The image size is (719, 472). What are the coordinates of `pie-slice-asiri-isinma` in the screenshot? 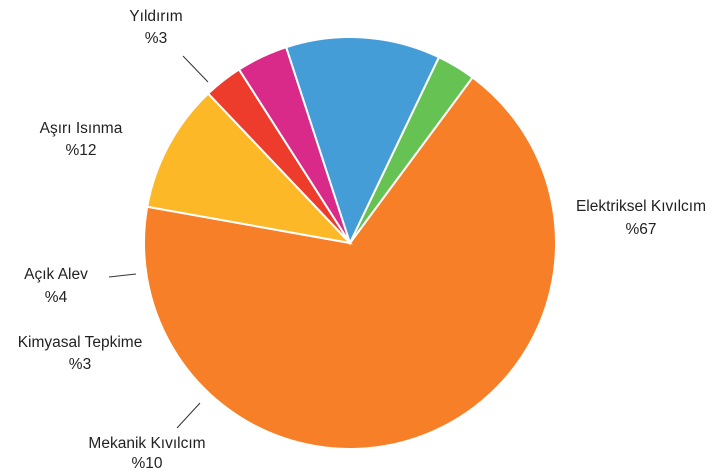 It's located at (362, 141).